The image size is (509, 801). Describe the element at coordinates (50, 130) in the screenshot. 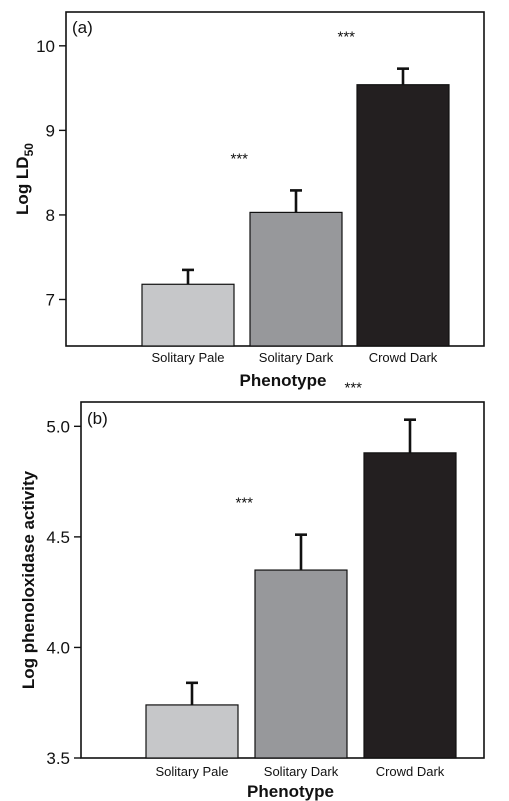

I see `y-tick-label: 9` at that location.